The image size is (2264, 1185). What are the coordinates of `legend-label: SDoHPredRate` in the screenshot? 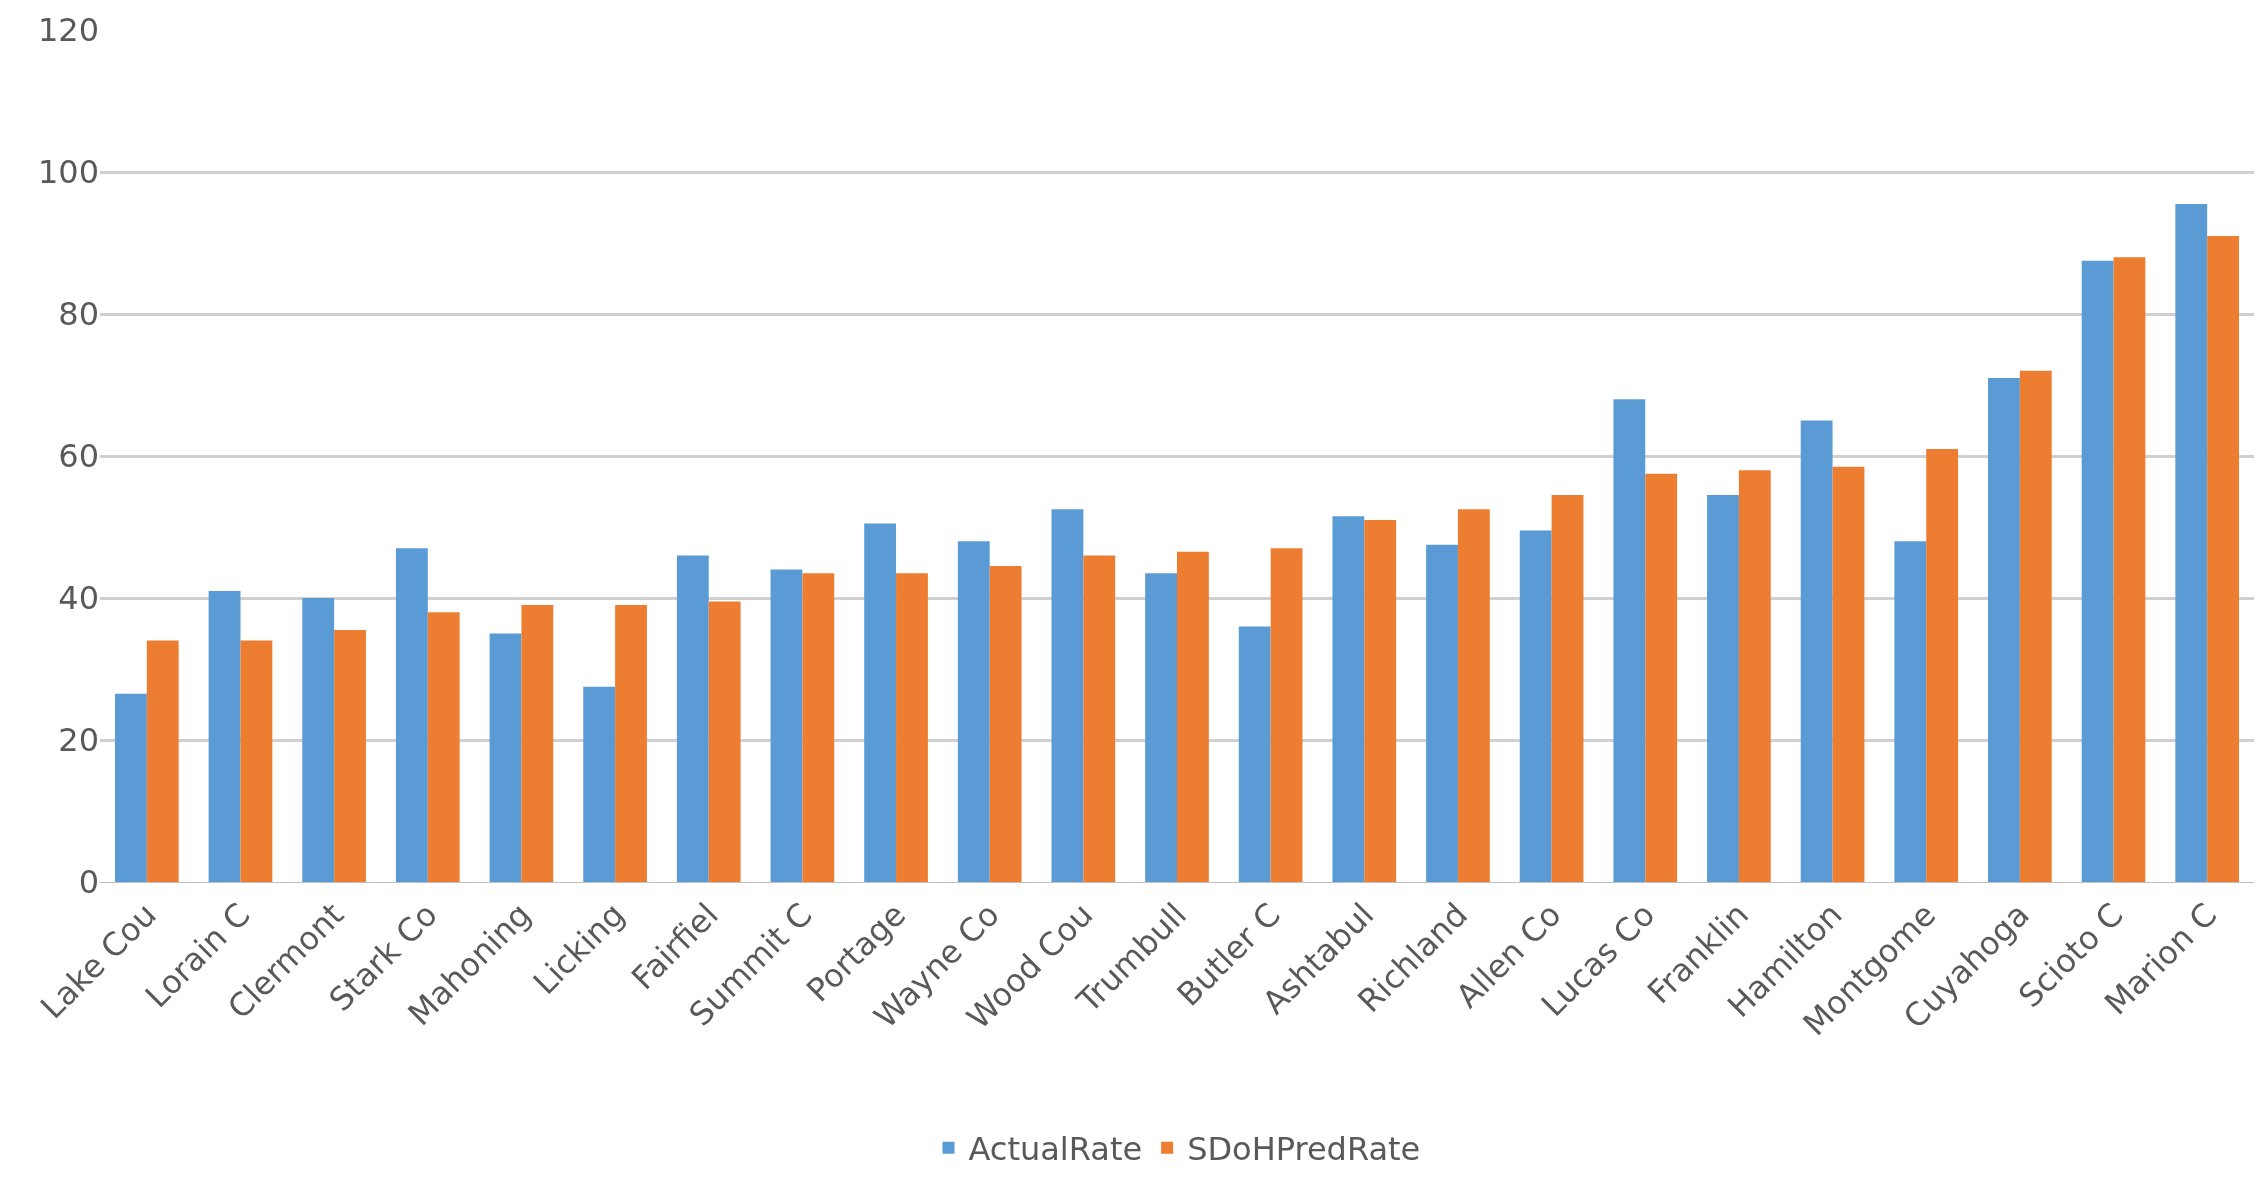 It's located at (1304, 1149).